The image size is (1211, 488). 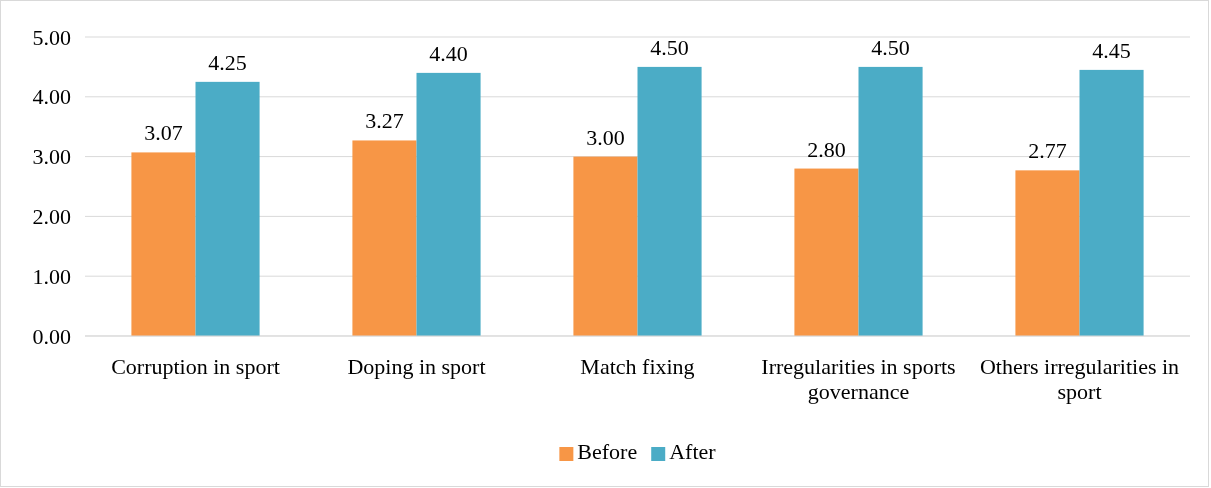 I want to click on y-tick-label: 4.00, so click(x=51, y=97).